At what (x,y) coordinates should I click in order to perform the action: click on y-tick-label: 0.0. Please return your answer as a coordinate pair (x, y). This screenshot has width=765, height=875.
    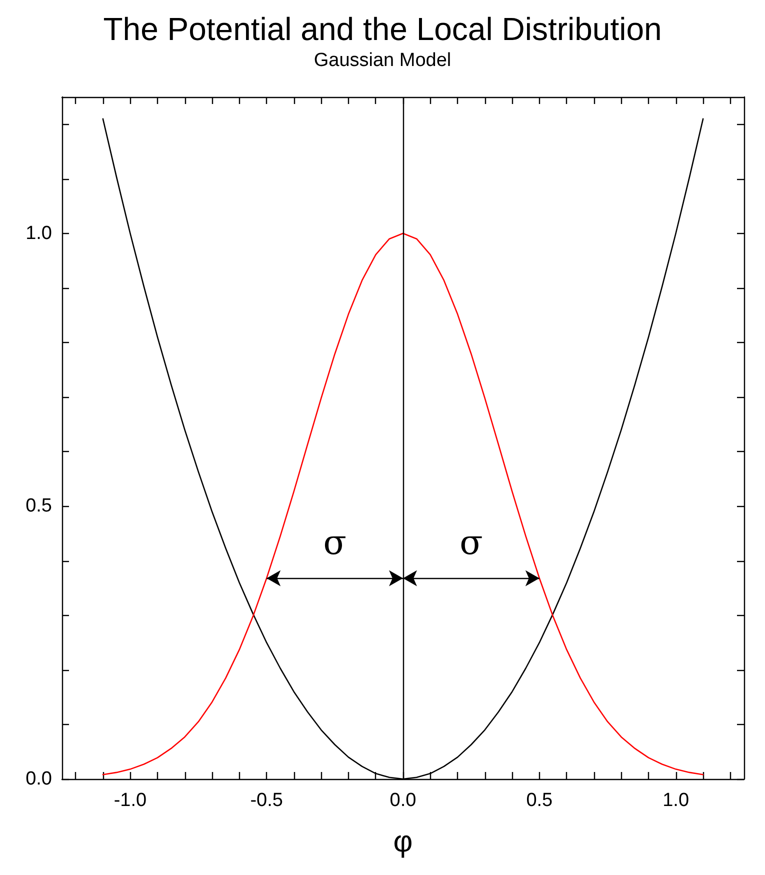
    Looking at the image, I should click on (39, 779).